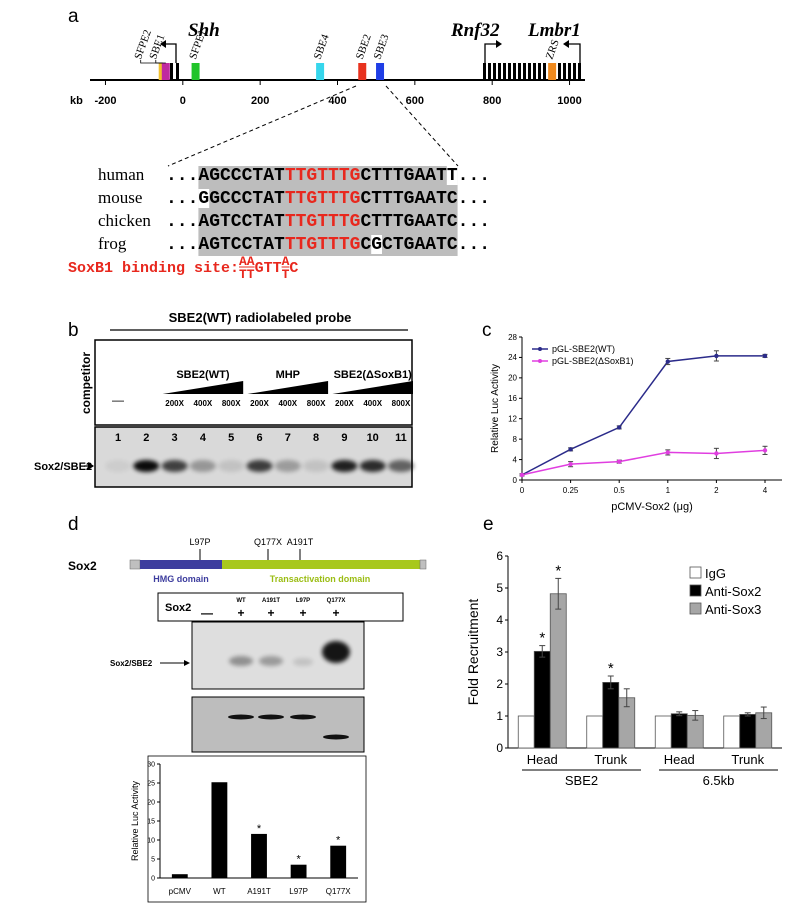 This screenshot has height=914, width=800. What do you see at coordinates (300, 542) in the screenshot?
I see `mutation-label: A191T` at bounding box center [300, 542].